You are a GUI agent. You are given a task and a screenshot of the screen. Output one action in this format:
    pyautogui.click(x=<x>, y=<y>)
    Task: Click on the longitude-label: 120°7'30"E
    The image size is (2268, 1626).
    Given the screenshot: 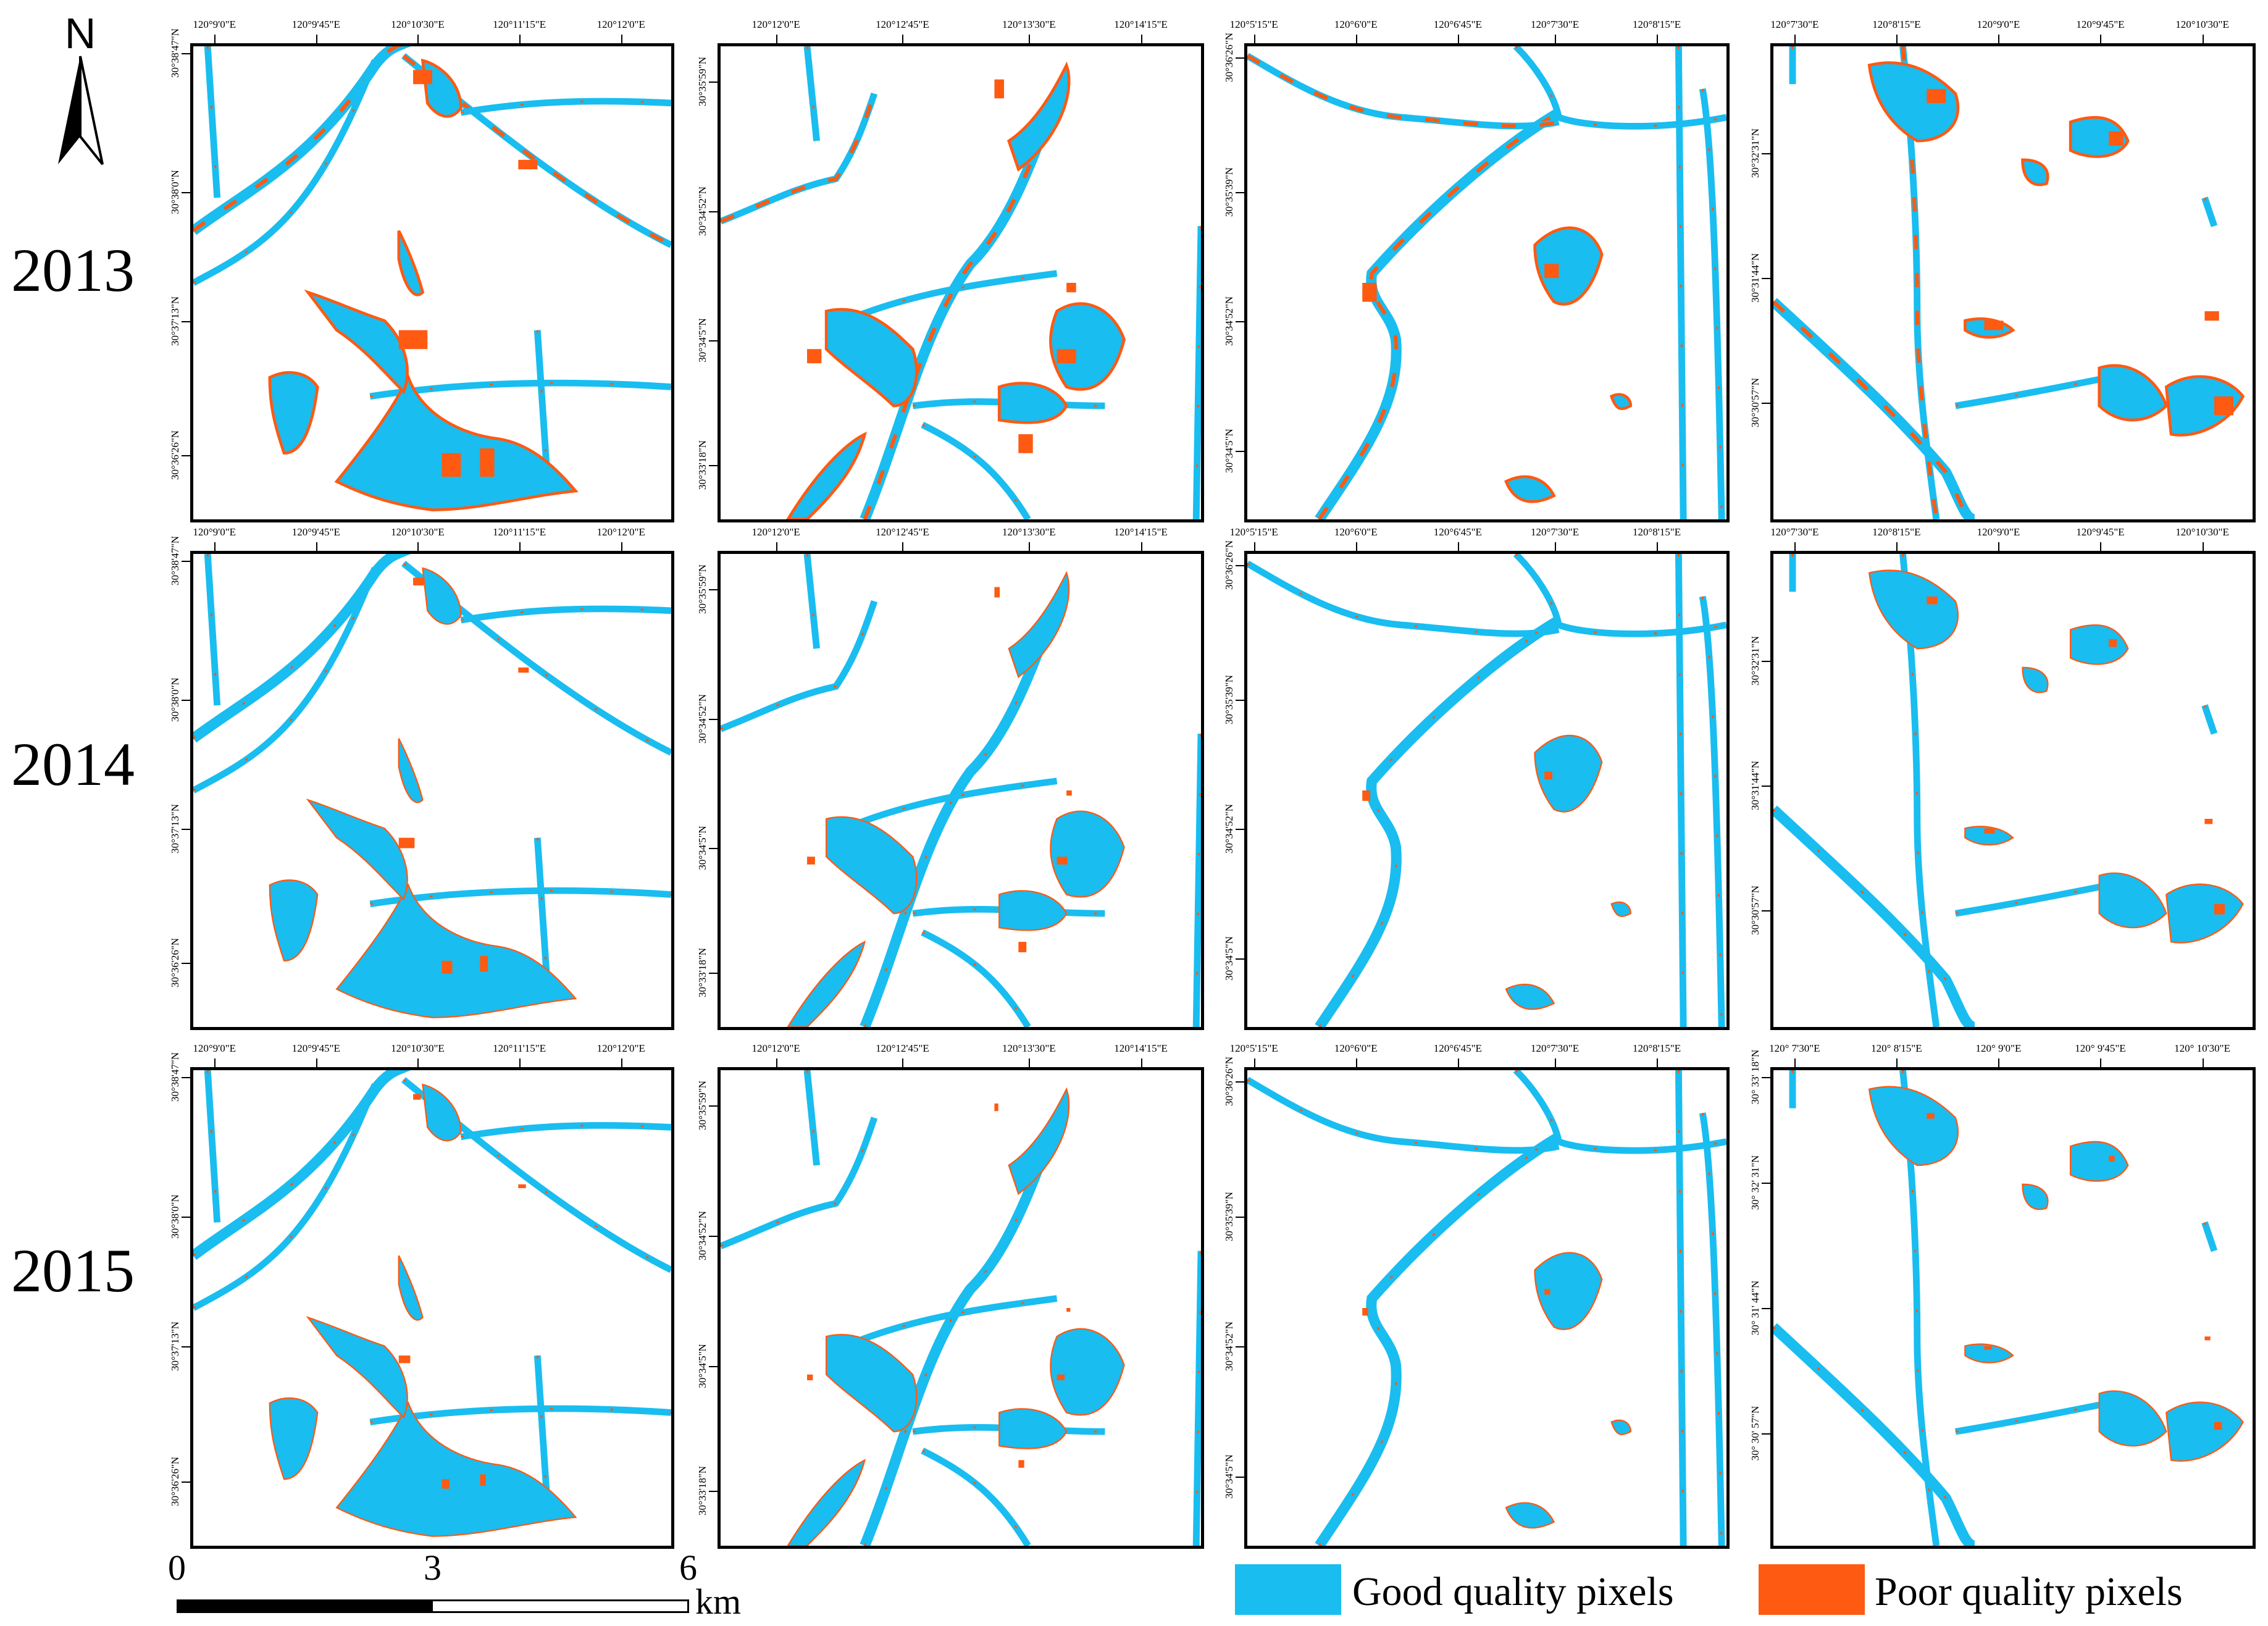 What is the action you would take?
    pyautogui.click(x=1794, y=24)
    